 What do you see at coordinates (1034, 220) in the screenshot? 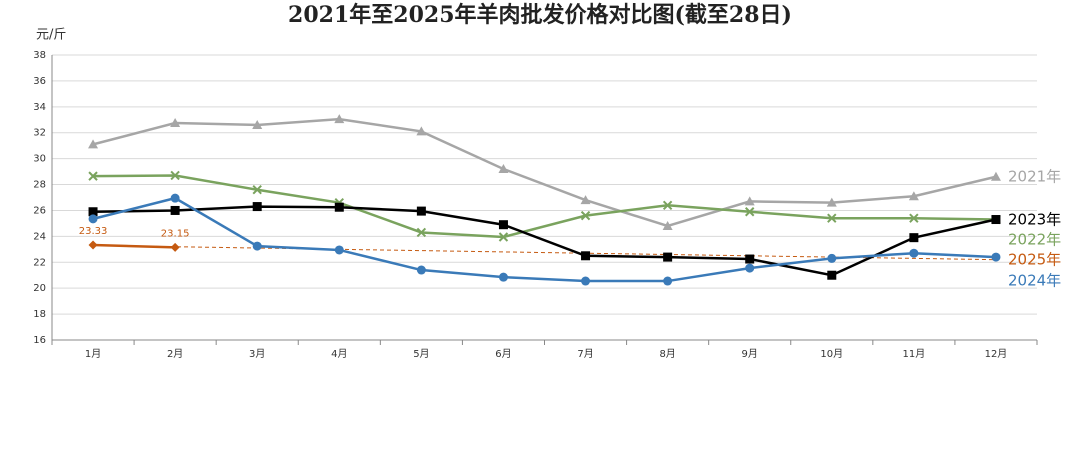
I see `legend-label: 2023年` at bounding box center [1034, 220].